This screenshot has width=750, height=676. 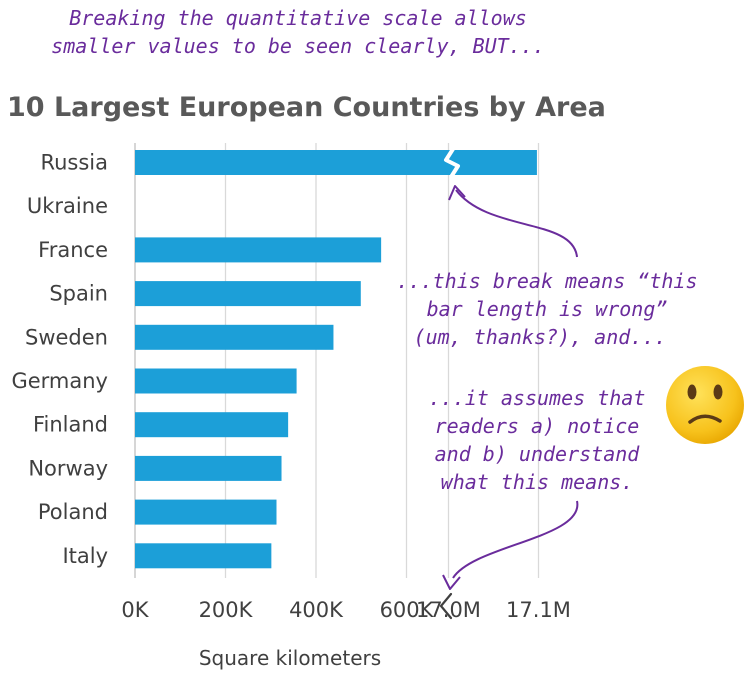 What do you see at coordinates (298, 18) in the screenshot?
I see `top-annotation-line-1: Breaking the quantitative scale allows` at bounding box center [298, 18].